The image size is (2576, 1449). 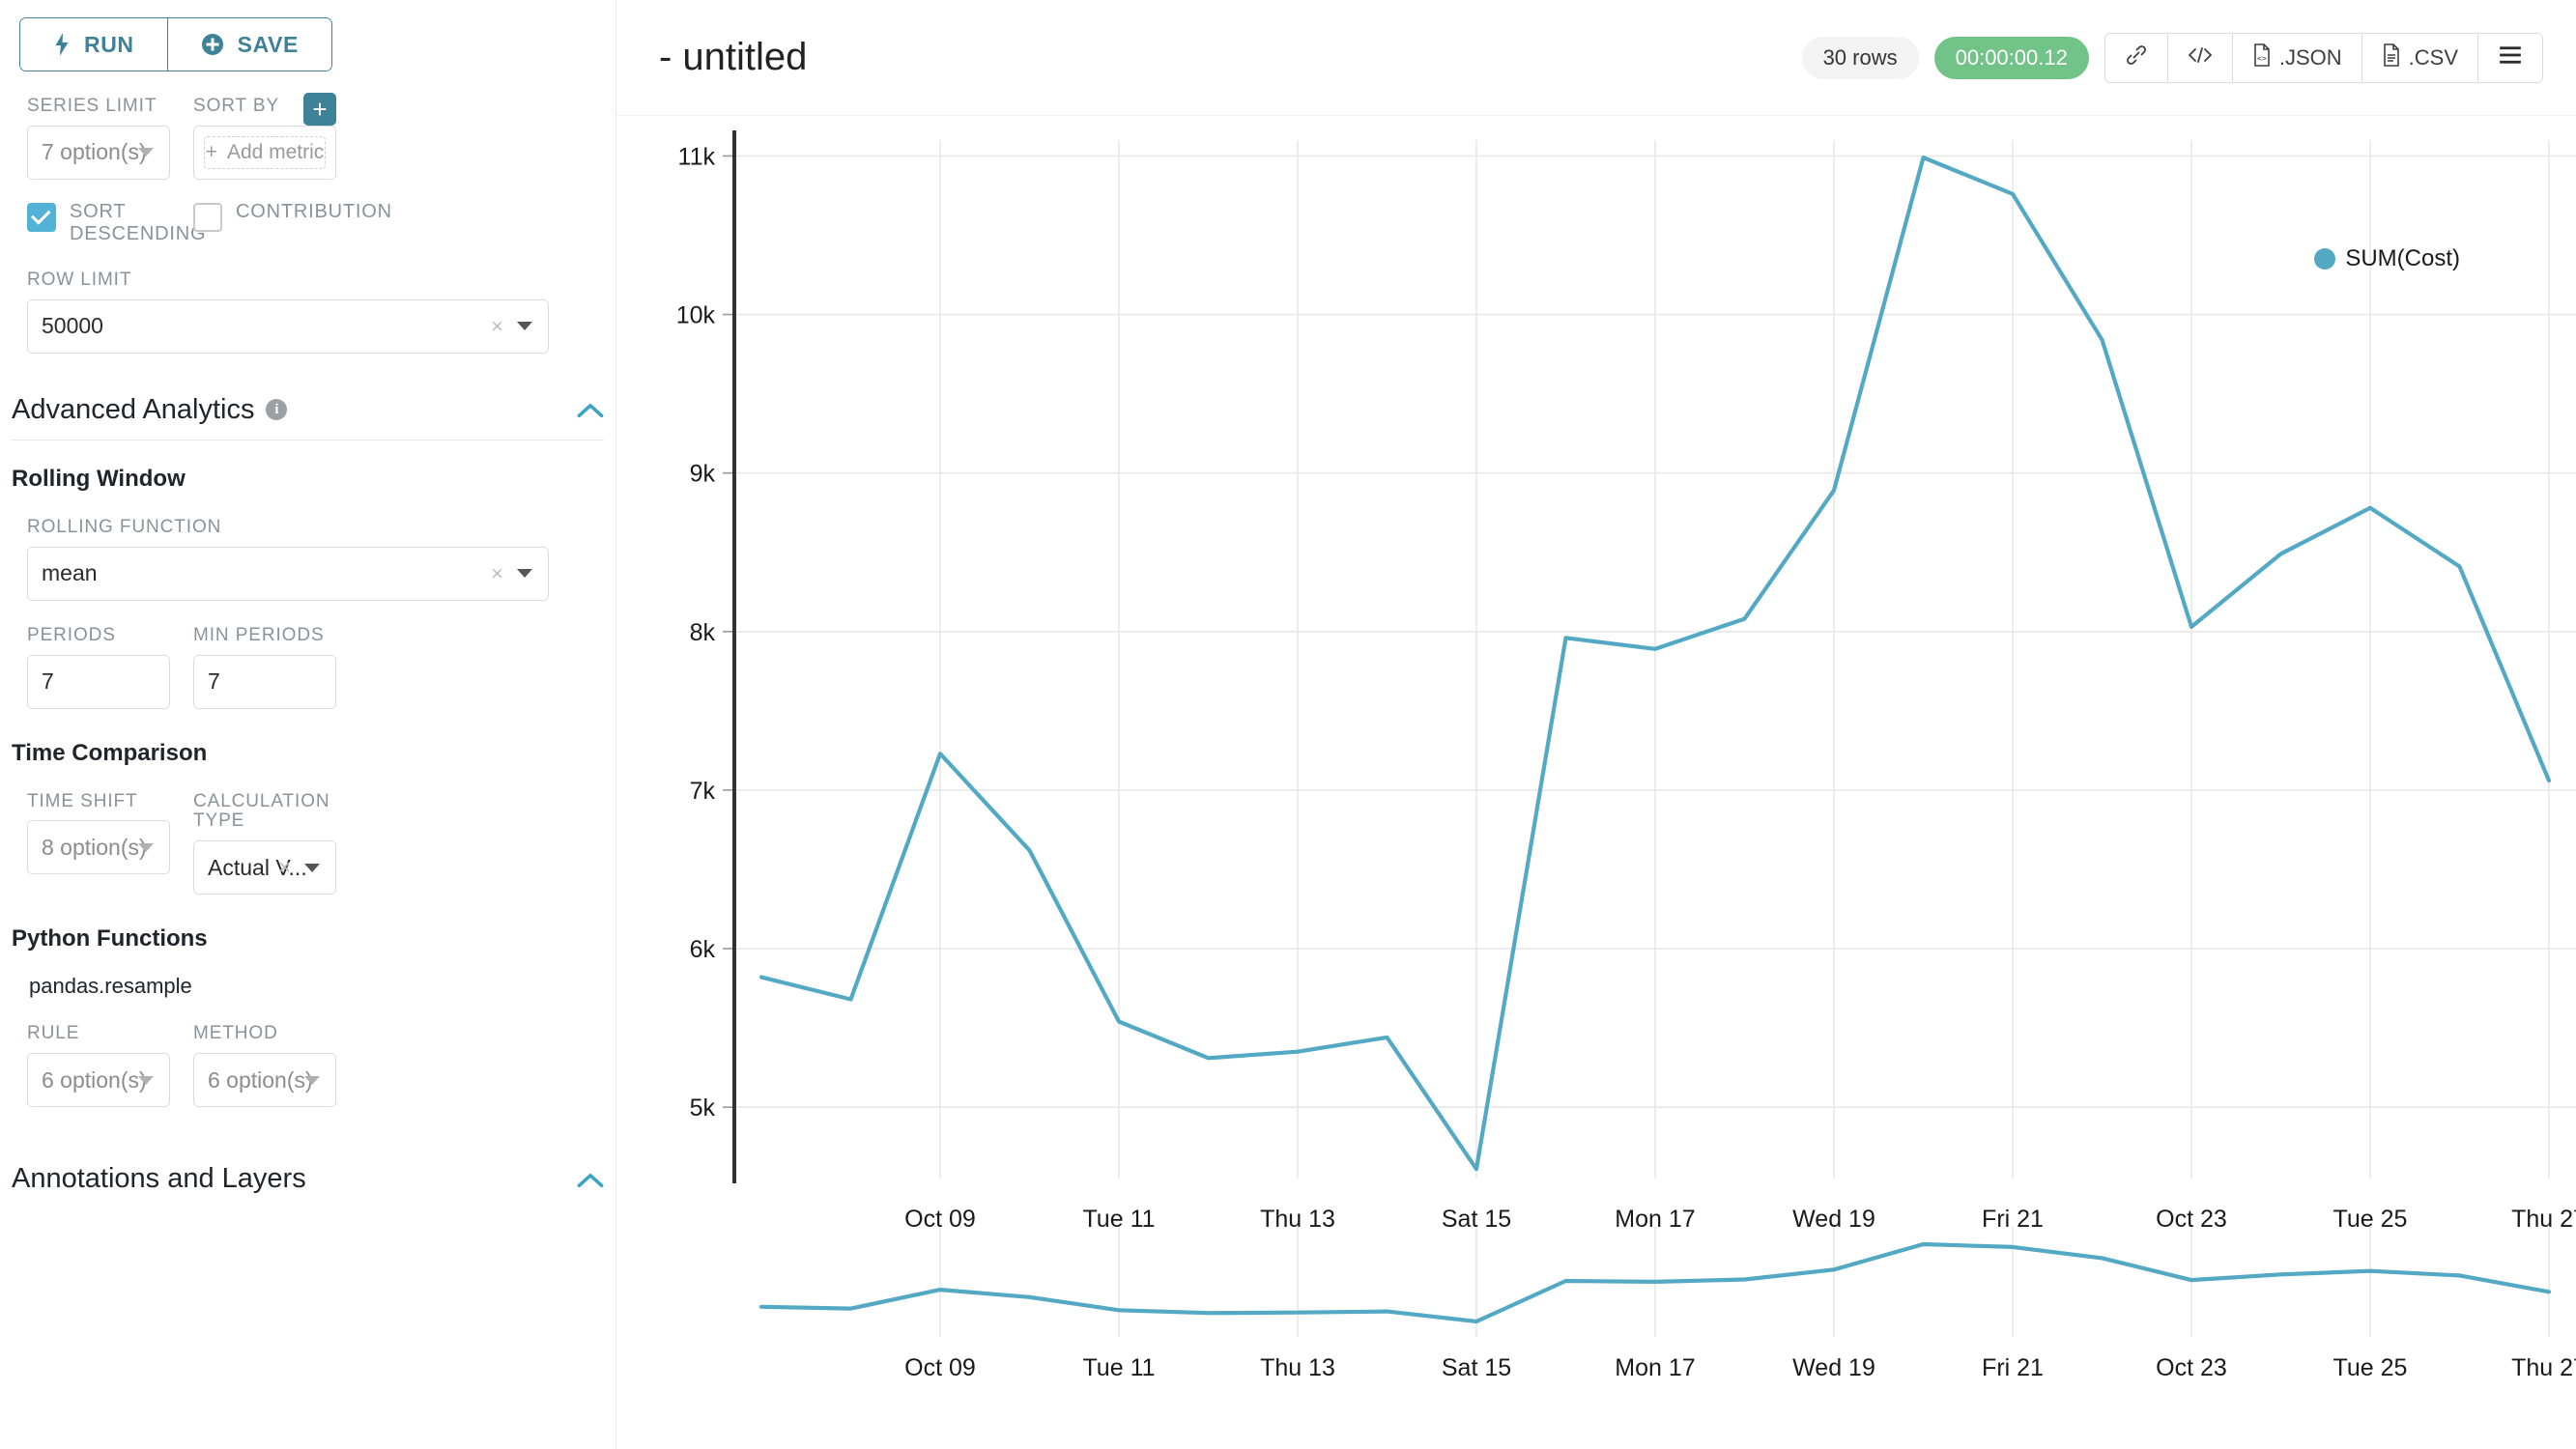 I want to click on python-functions-title: Python Functions, so click(x=110, y=938).